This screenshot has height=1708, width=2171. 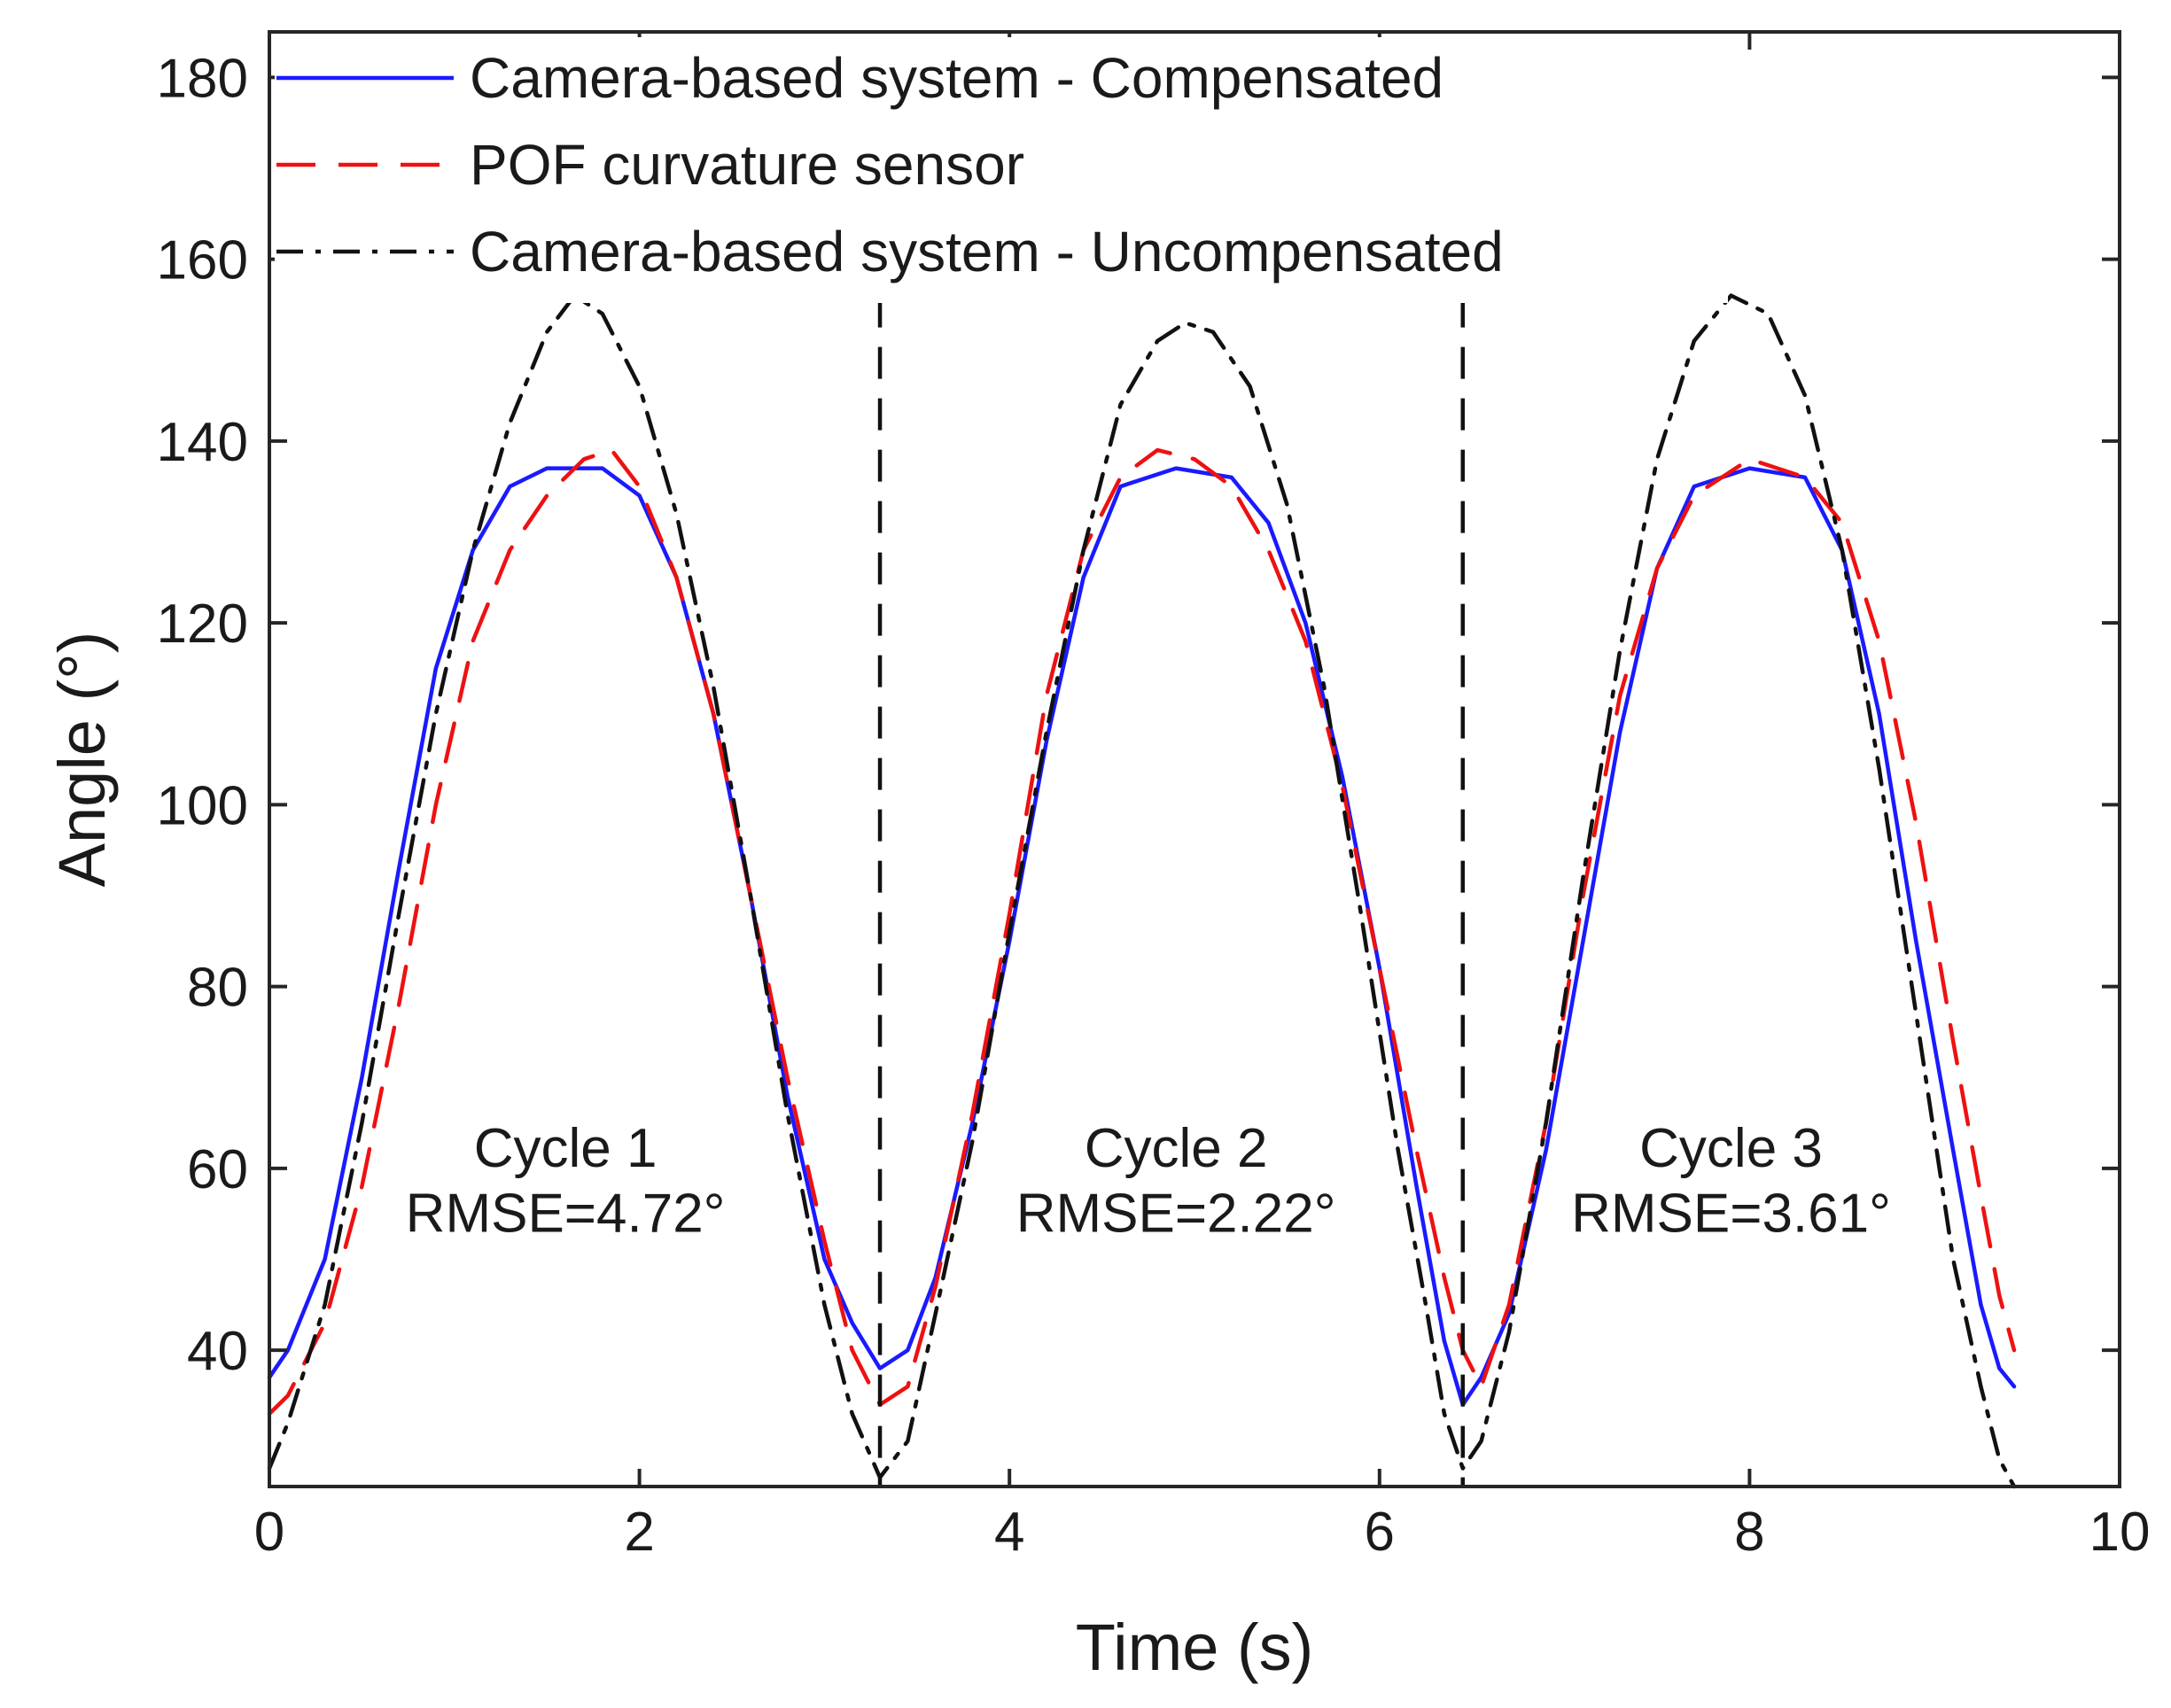 What do you see at coordinates (202, 442) in the screenshot?
I see `y-tick-label: 140` at bounding box center [202, 442].